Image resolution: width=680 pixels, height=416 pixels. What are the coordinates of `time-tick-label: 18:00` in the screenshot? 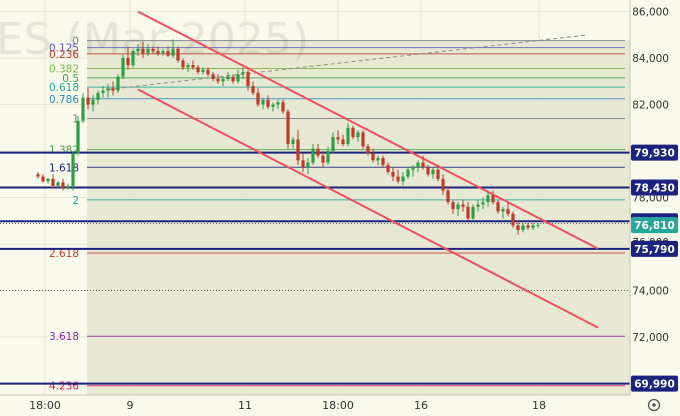 It's located at (338, 405).